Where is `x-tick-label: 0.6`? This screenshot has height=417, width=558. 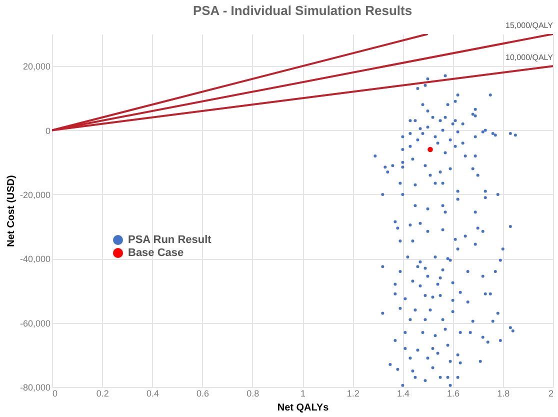 x-tick-label: 0.6 is located at coordinates (203, 393).